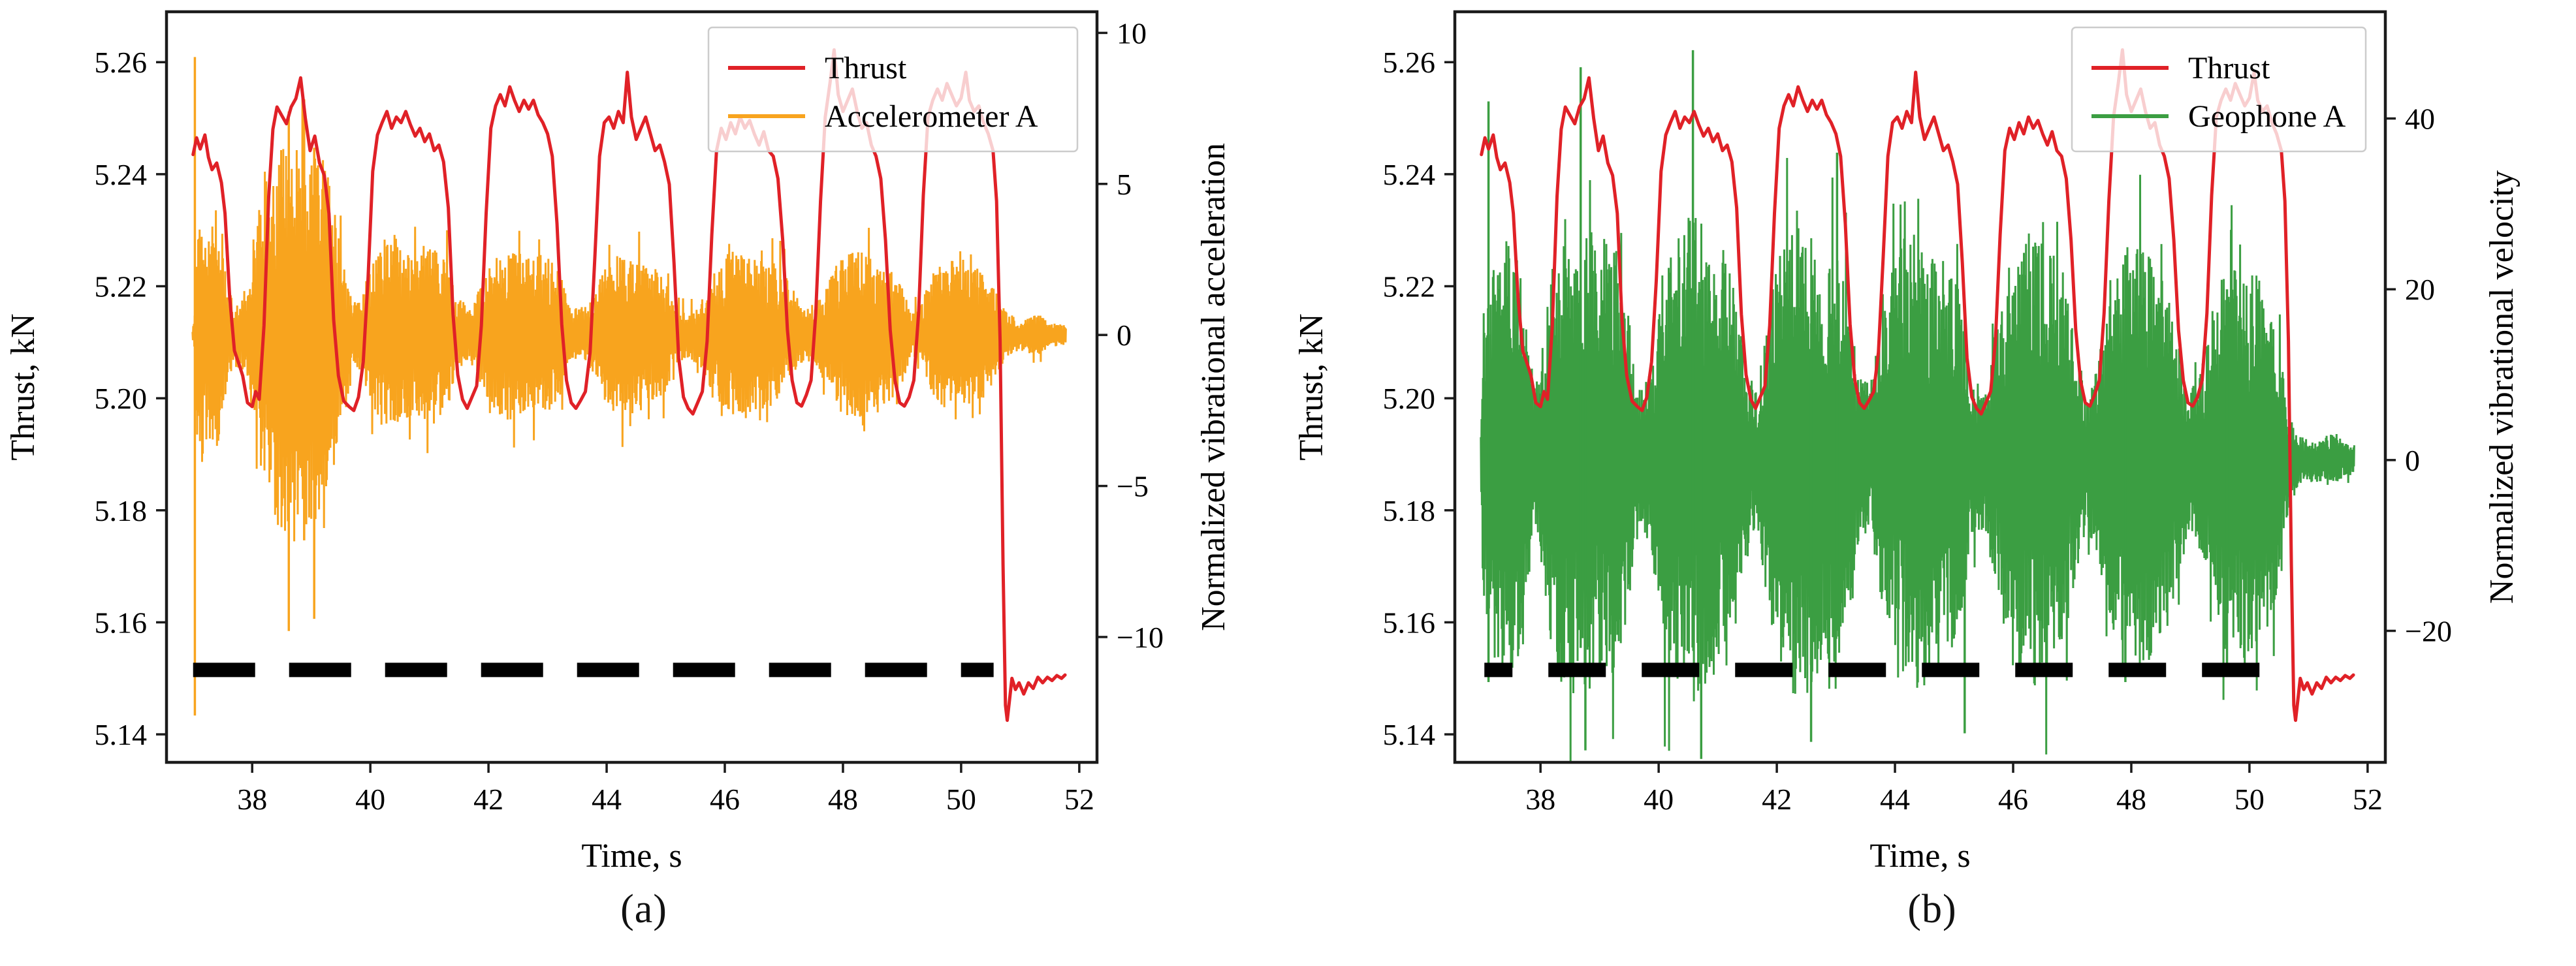 Image resolution: width=2576 pixels, height=966 pixels. I want to click on right-tick-label: 10, so click(1132, 33).